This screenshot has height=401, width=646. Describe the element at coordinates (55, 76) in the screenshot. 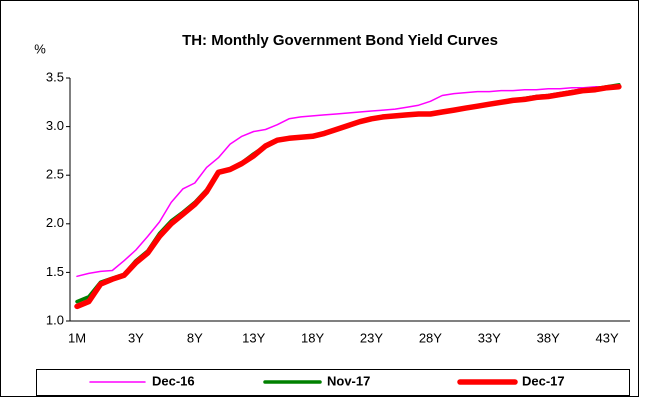

I see `y-tick-label: 3.5` at that location.